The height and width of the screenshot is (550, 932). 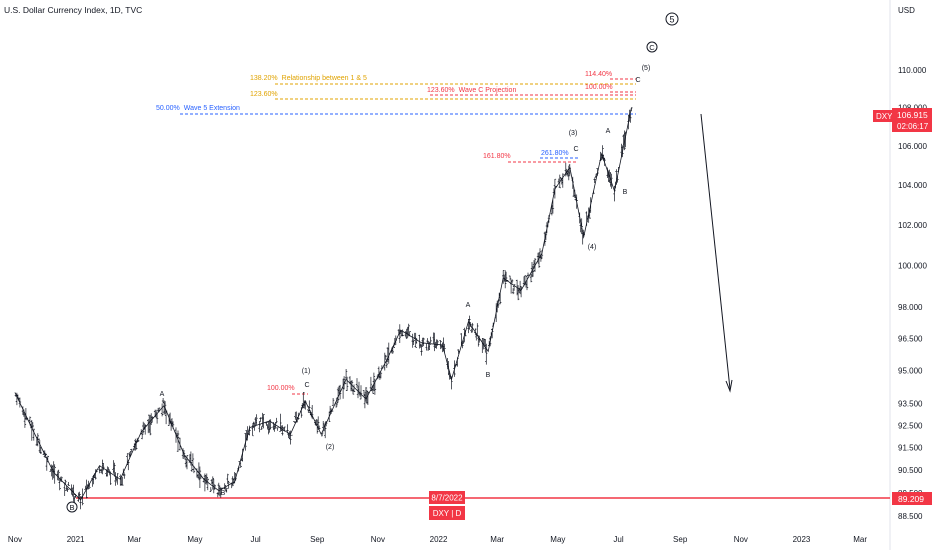 I want to click on price-tick-label: 90.500, so click(x=910, y=470).